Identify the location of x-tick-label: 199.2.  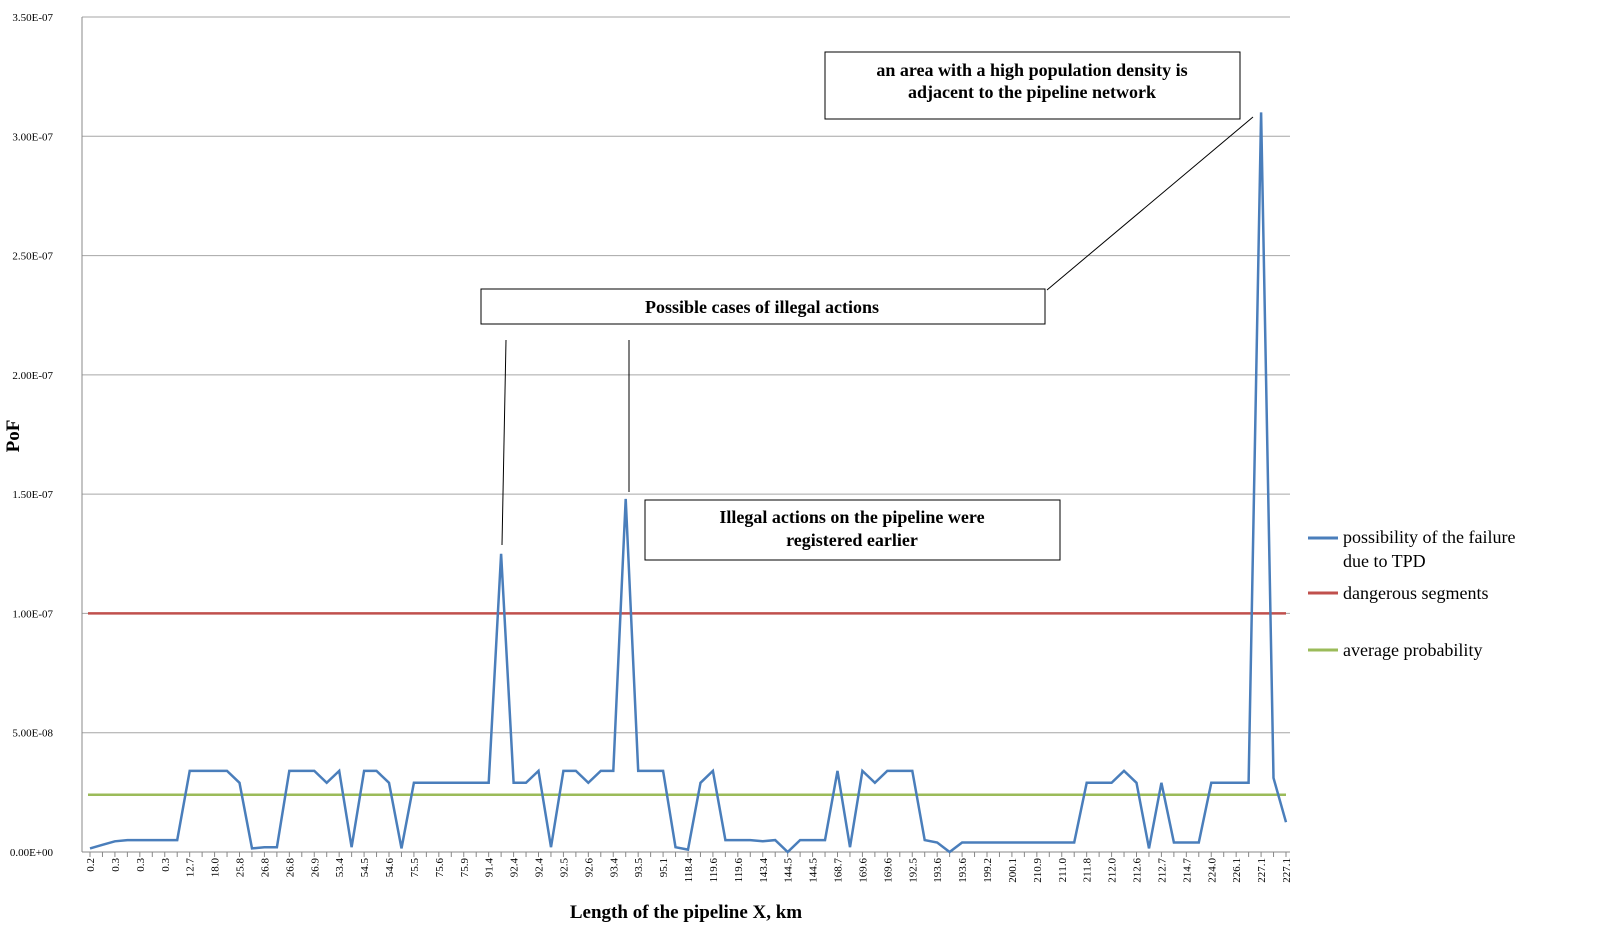
(988, 870).